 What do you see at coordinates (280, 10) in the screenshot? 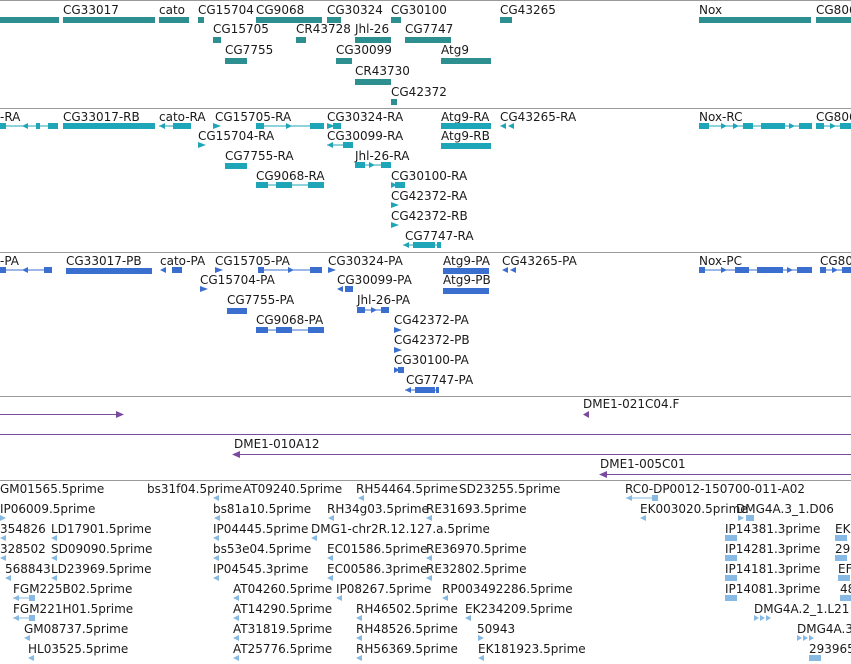
I see `gene-label: CG9068` at bounding box center [280, 10].